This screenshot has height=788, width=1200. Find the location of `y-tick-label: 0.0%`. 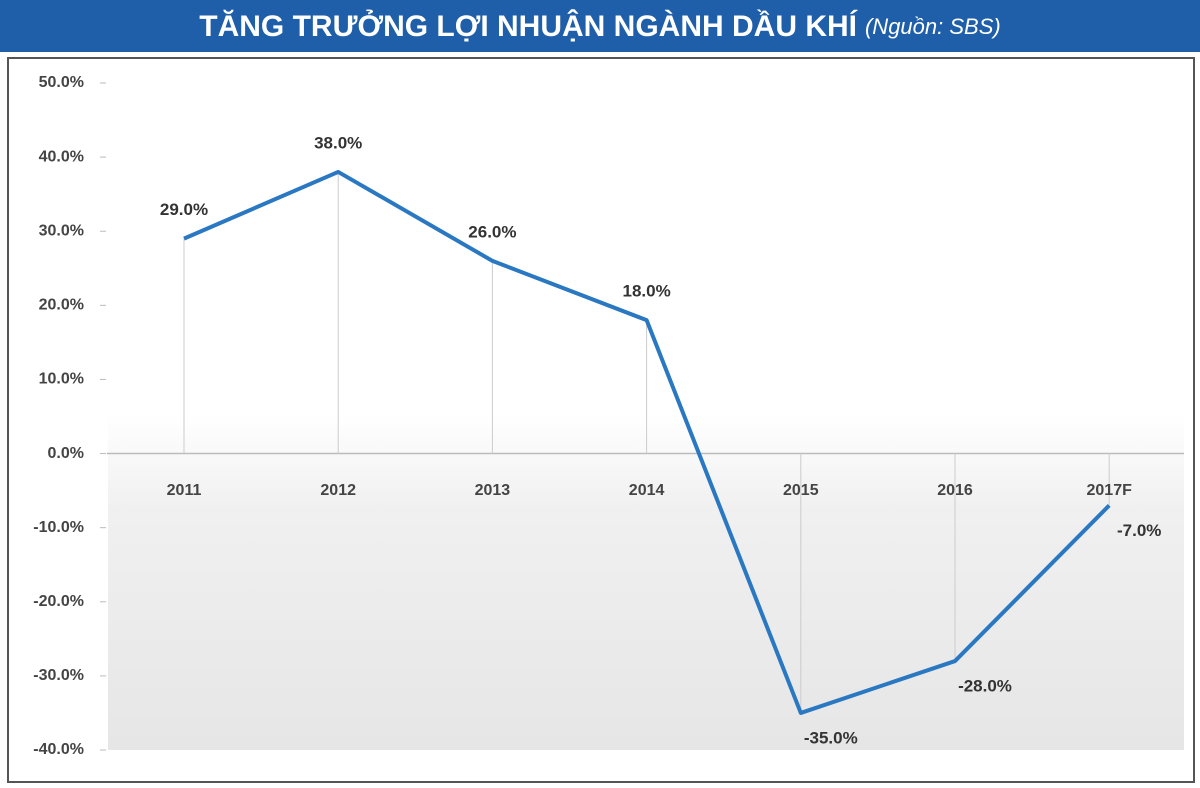

y-tick-label: 0.0% is located at coordinates (66, 453).